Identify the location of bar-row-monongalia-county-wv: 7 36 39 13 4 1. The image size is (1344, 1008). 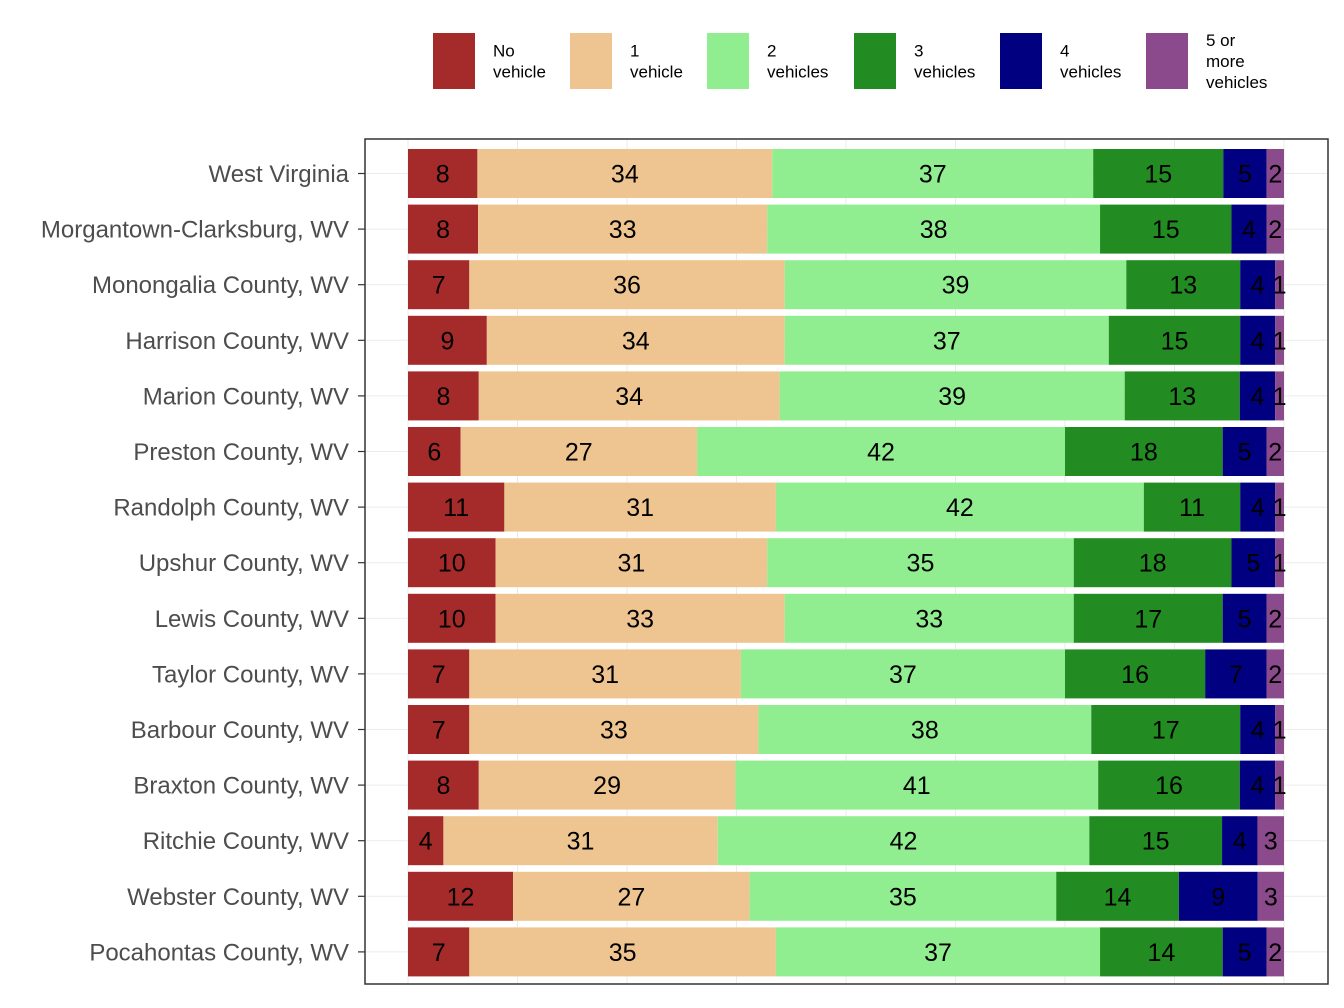
(847, 285).